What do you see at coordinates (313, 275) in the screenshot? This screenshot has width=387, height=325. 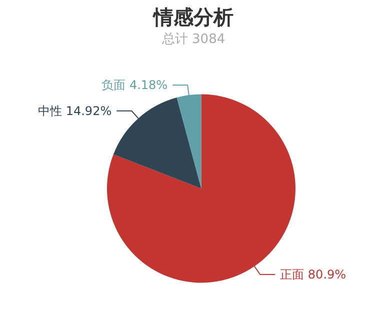 I see `slice-label: 正面 80.9%` at bounding box center [313, 275].